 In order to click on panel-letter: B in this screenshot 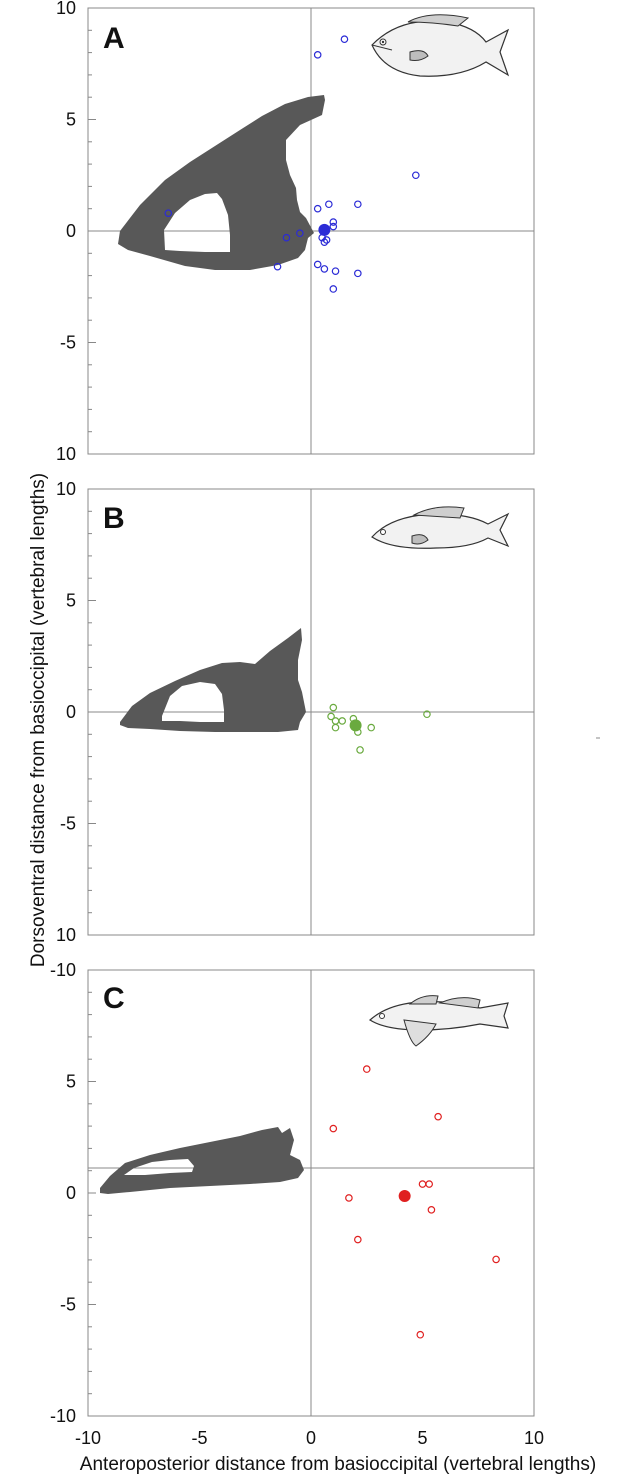, I will do `click(114, 518)`.